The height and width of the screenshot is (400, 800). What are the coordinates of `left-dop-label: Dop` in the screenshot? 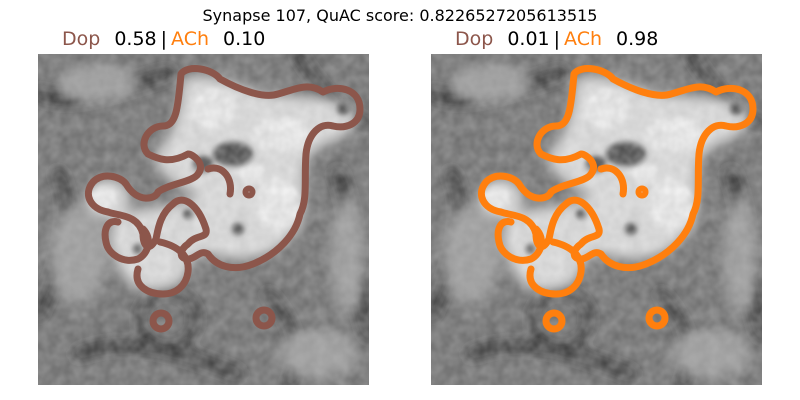 It's located at (81, 39).